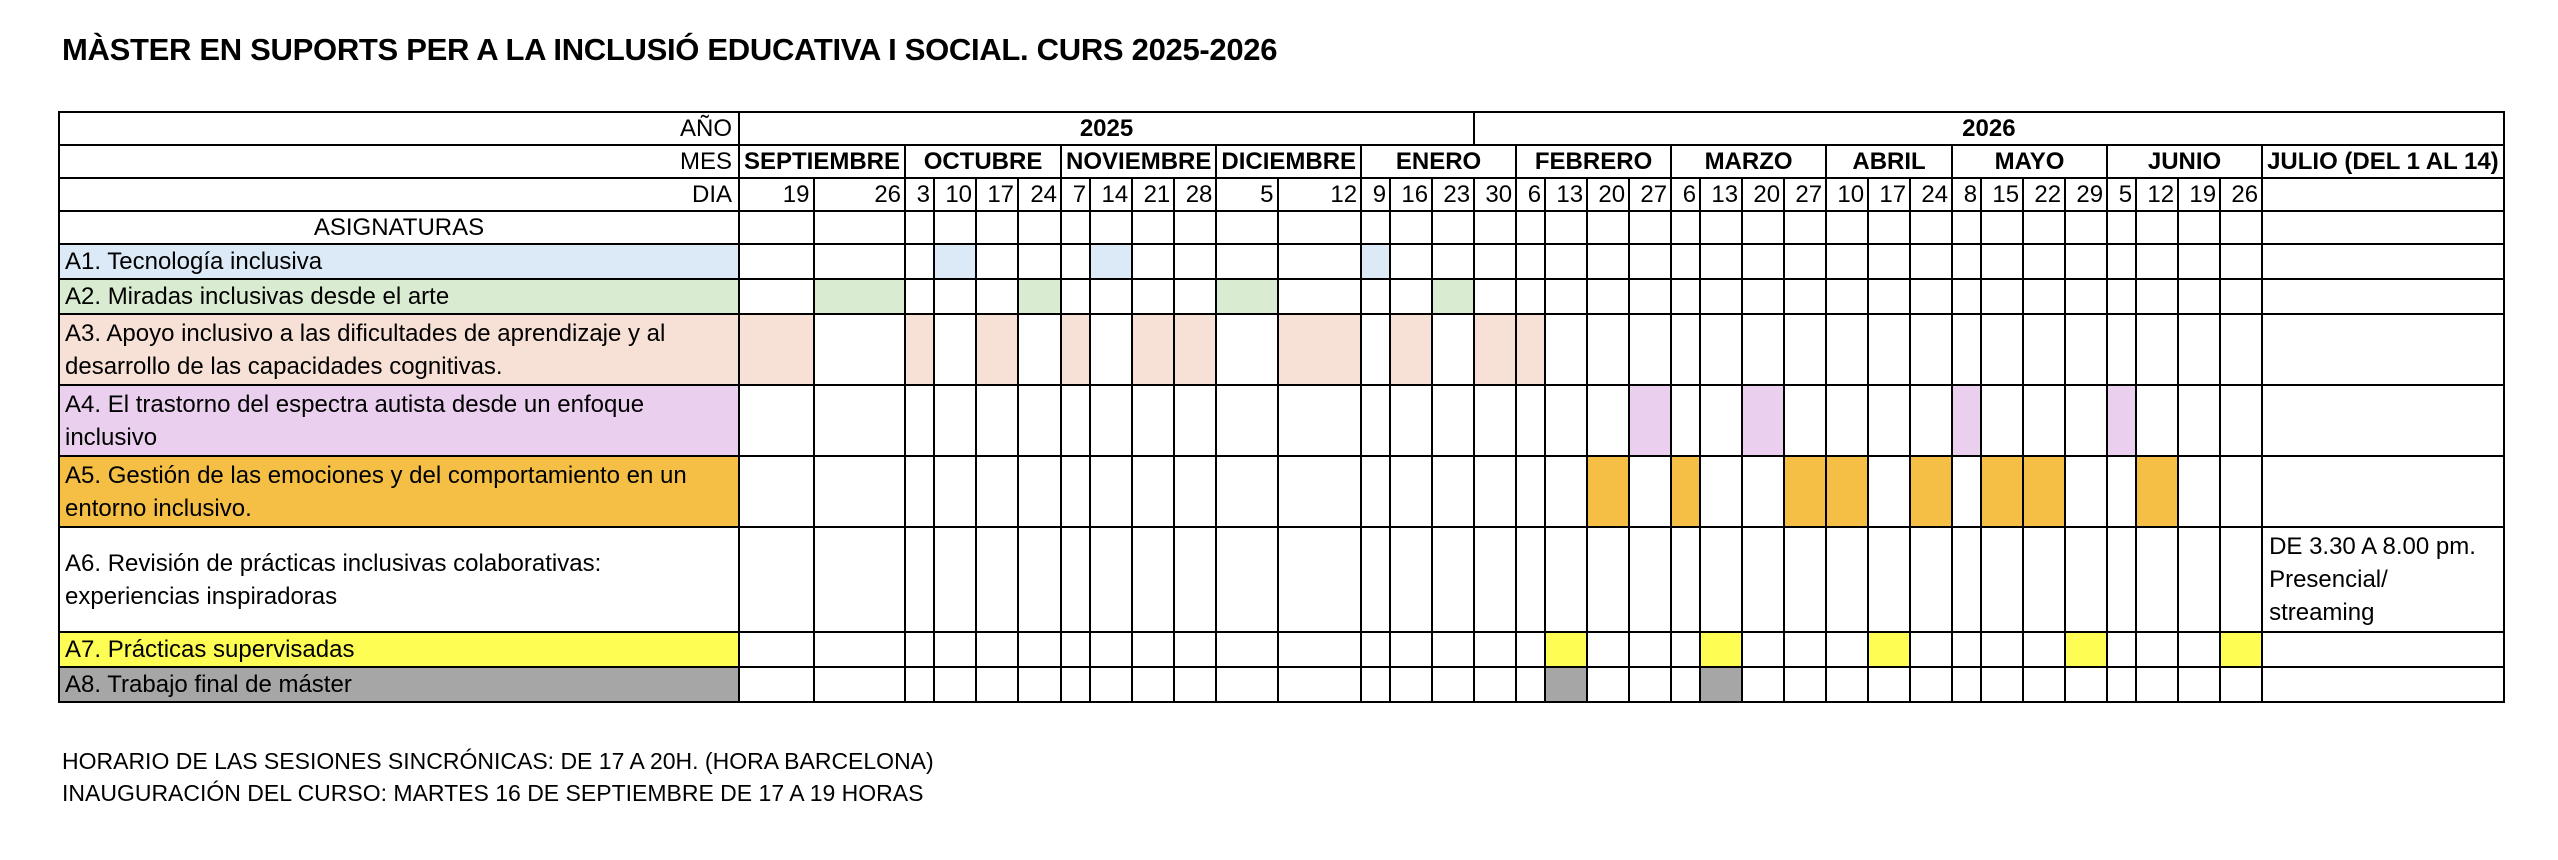 The height and width of the screenshot is (860, 2558). I want to click on day-cell: 21, so click(1153, 194).